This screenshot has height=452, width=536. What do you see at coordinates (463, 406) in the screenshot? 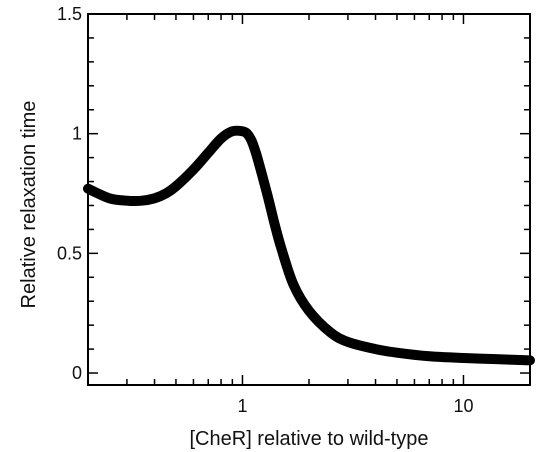
I see `x-tick-label: 10` at bounding box center [463, 406].